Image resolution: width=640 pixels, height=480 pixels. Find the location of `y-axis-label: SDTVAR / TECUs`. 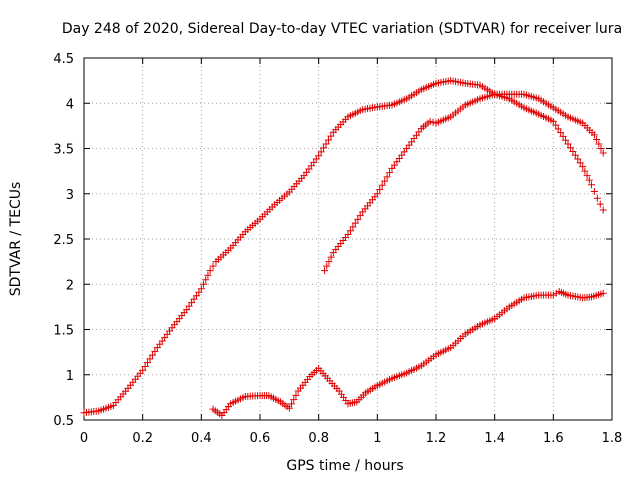

y-axis-label: SDTVAR / TECUs is located at coordinates (16, 239).